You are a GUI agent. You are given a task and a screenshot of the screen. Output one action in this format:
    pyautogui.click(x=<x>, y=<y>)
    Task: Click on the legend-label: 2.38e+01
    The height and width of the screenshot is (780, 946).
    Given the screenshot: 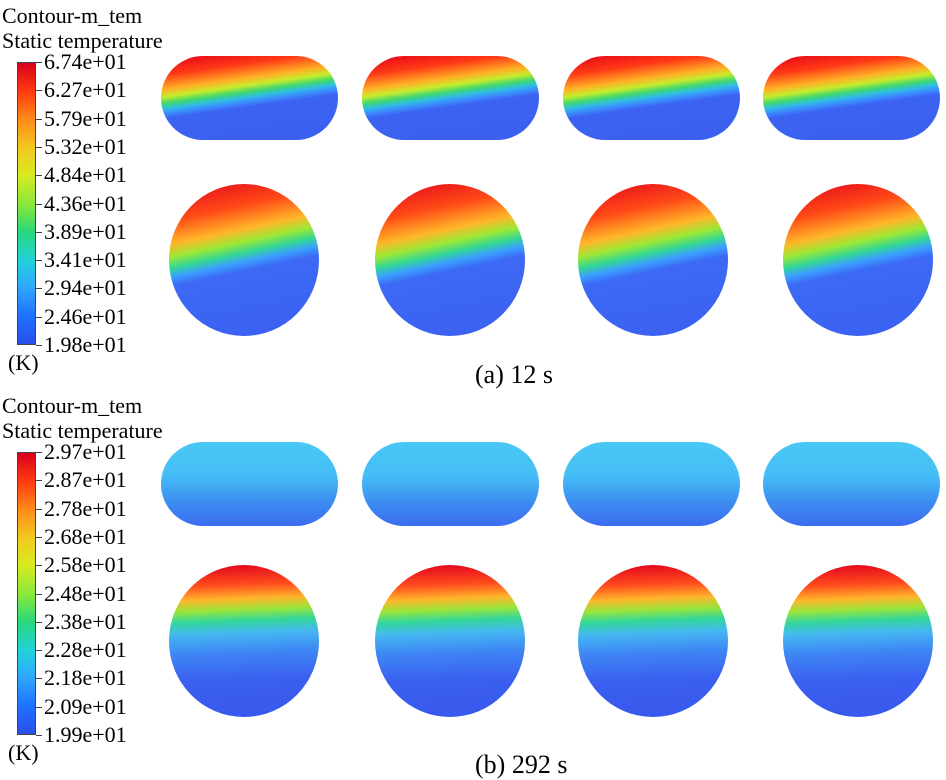 What is the action you would take?
    pyautogui.click(x=85, y=621)
    